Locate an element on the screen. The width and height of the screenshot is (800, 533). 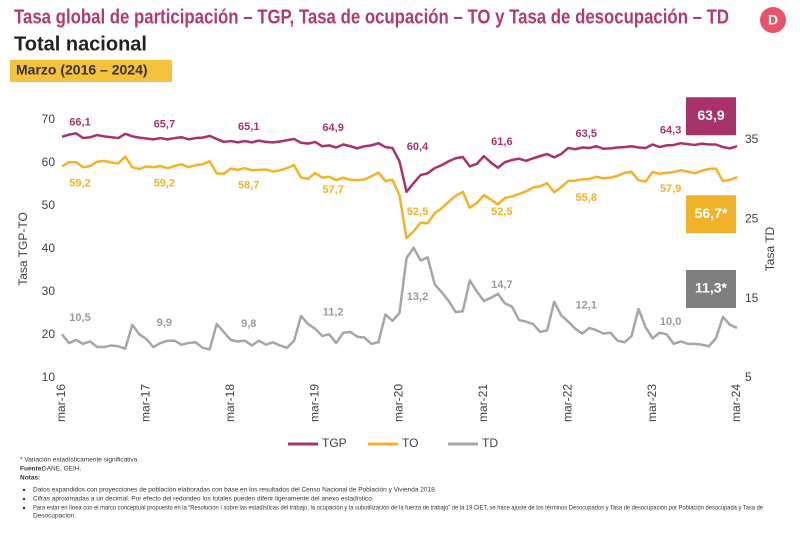
value-label: 57,7 is located at coordinates (332, 190).